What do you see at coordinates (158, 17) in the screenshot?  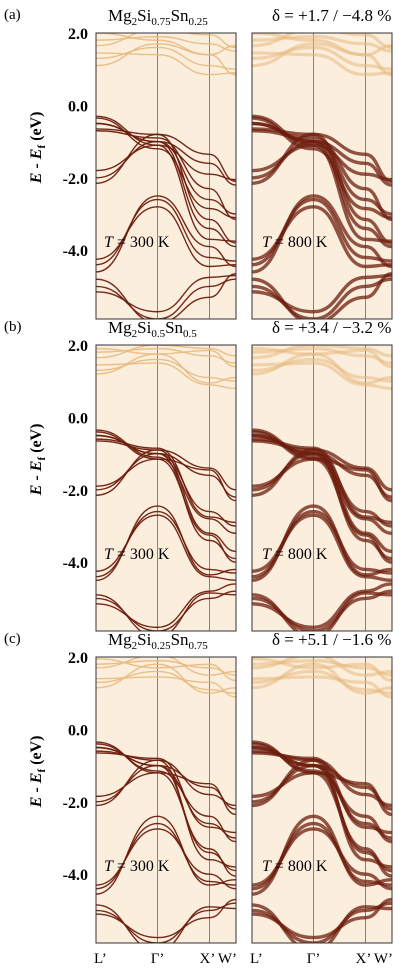 I see `panel-formula: Mg2Si0.75Sn0.25` at bounding box center [158, 17].